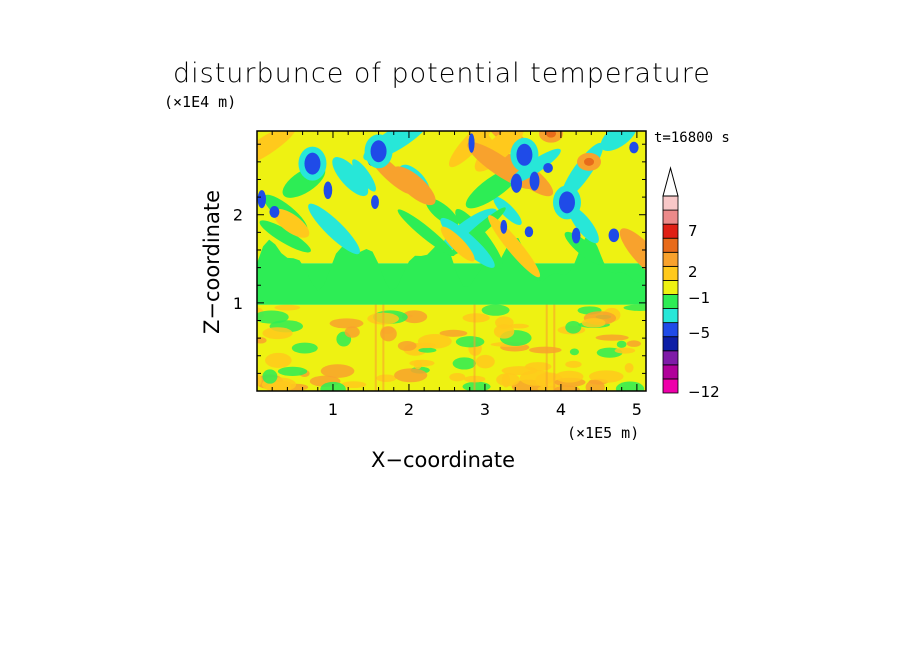 The width and height of the screenshot is (904, 654). Describe the element at coordinates (693, 272) in the screenshot. I see `colorbar-label: 2` at that location.